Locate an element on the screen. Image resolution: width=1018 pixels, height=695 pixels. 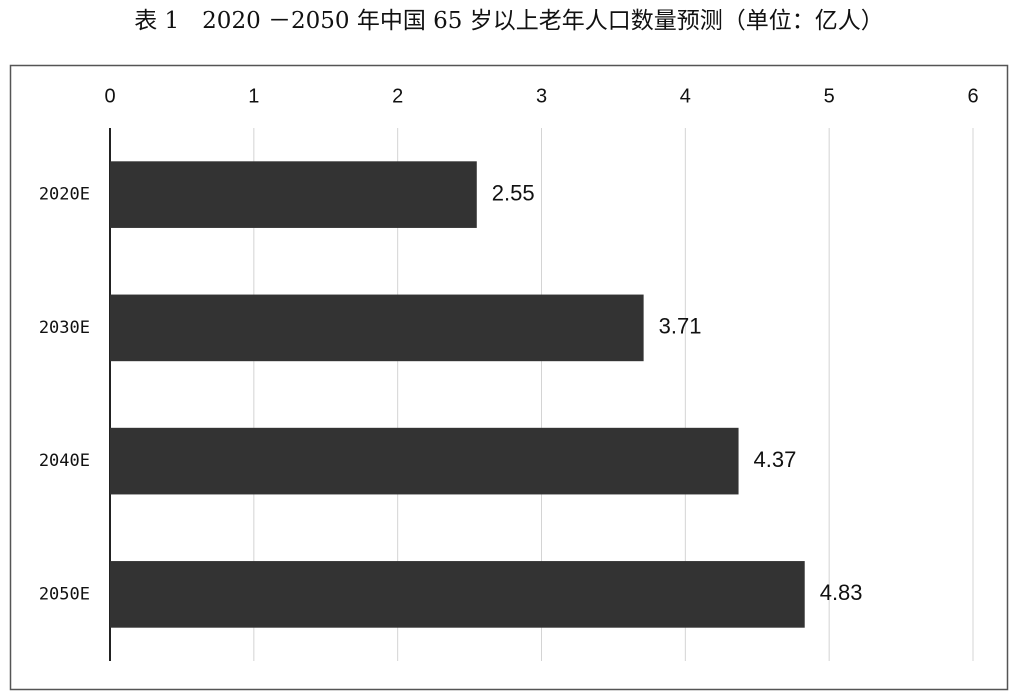
value-label: 4.83 is located at coordinates (841, 592).